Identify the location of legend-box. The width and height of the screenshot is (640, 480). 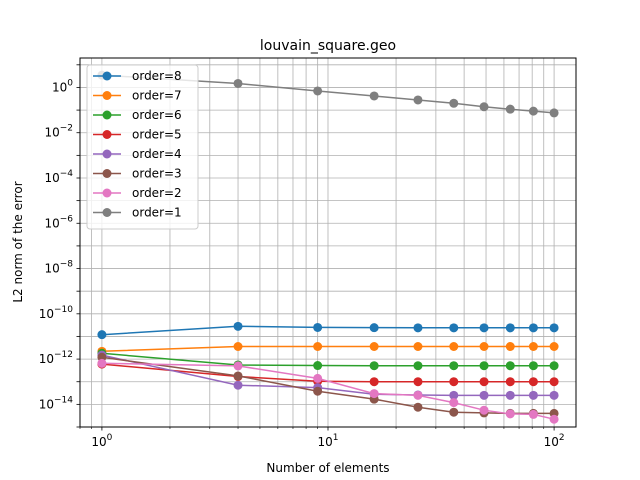
(142, 147).